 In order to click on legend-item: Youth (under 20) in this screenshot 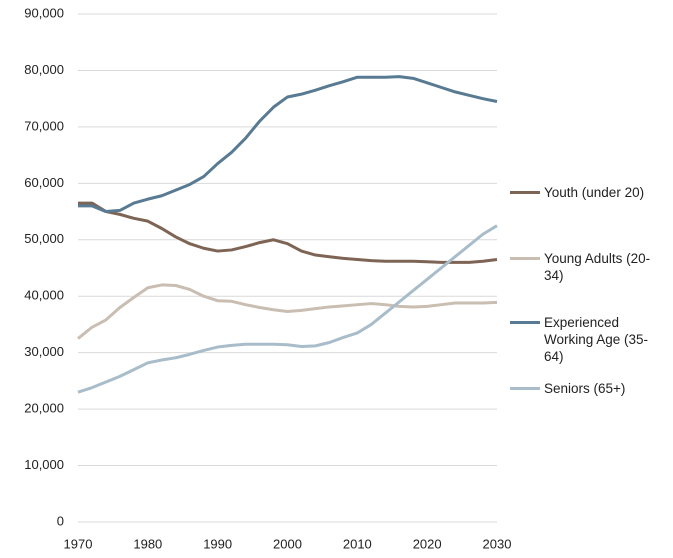, I will do `click(590, 192)`.